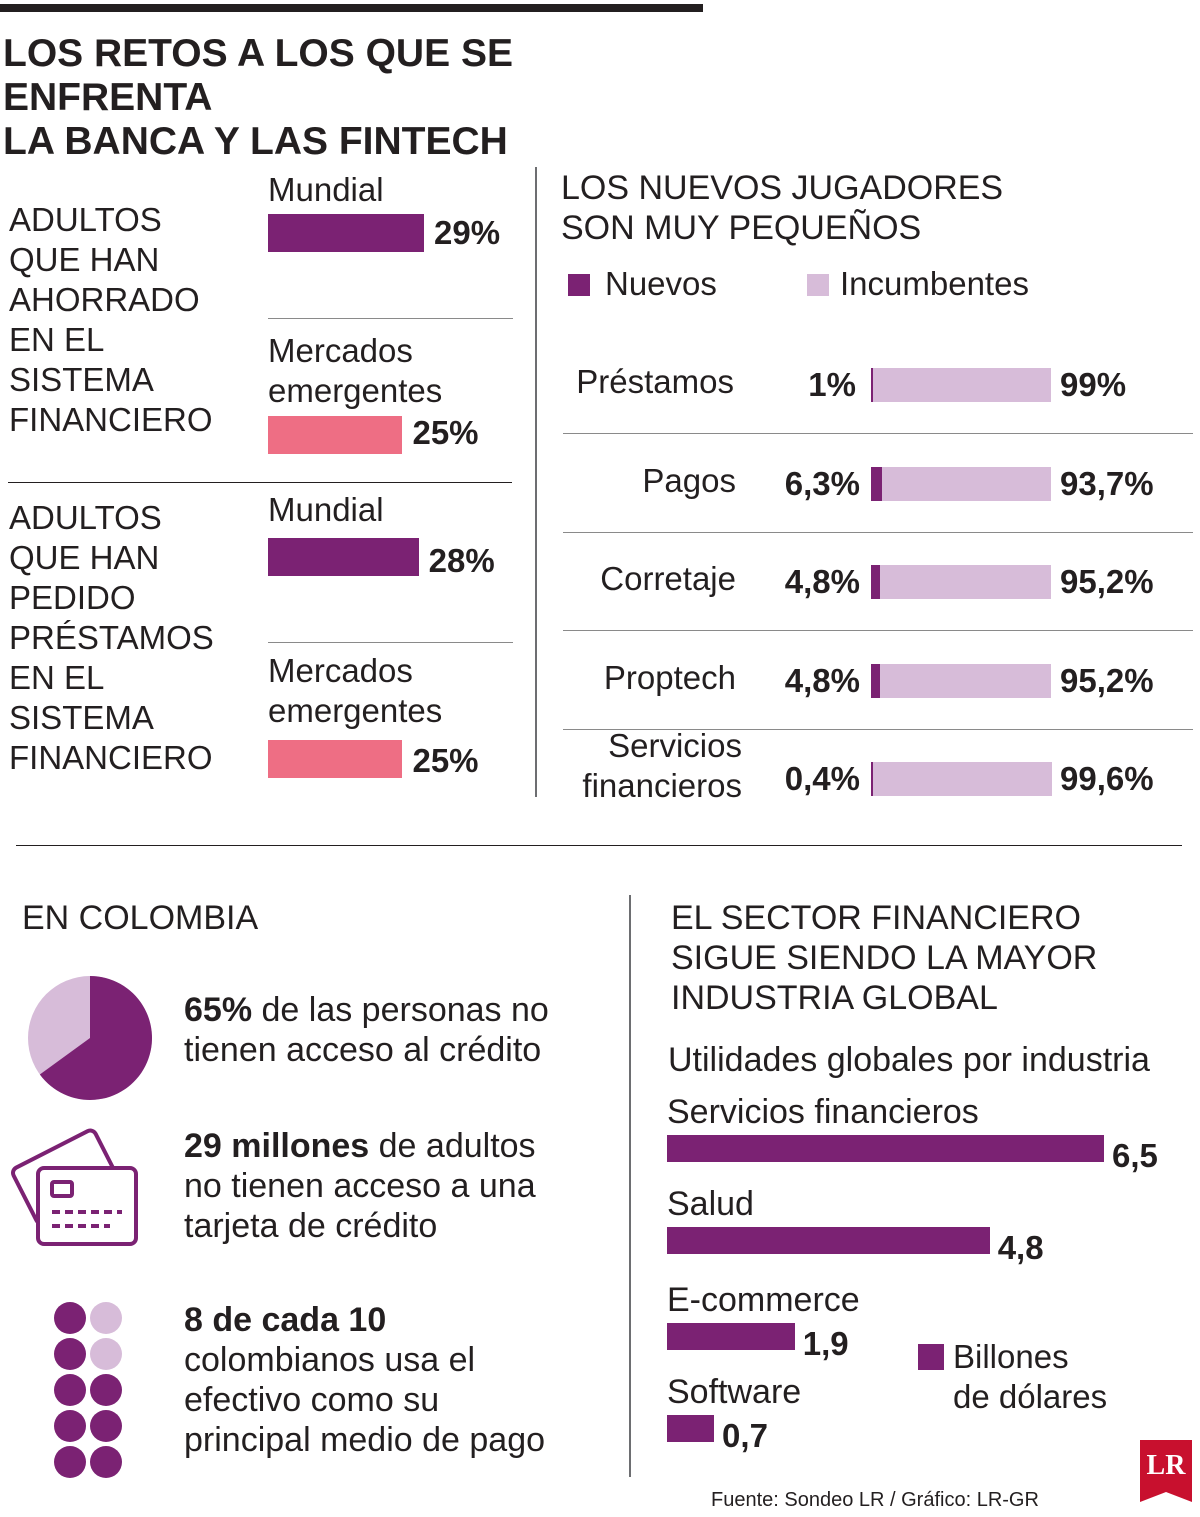 Image resolution: width=1200 pixels, height=1517 pixels. I want to click on industry-value-label: 6,5, so click(1135, 1155).